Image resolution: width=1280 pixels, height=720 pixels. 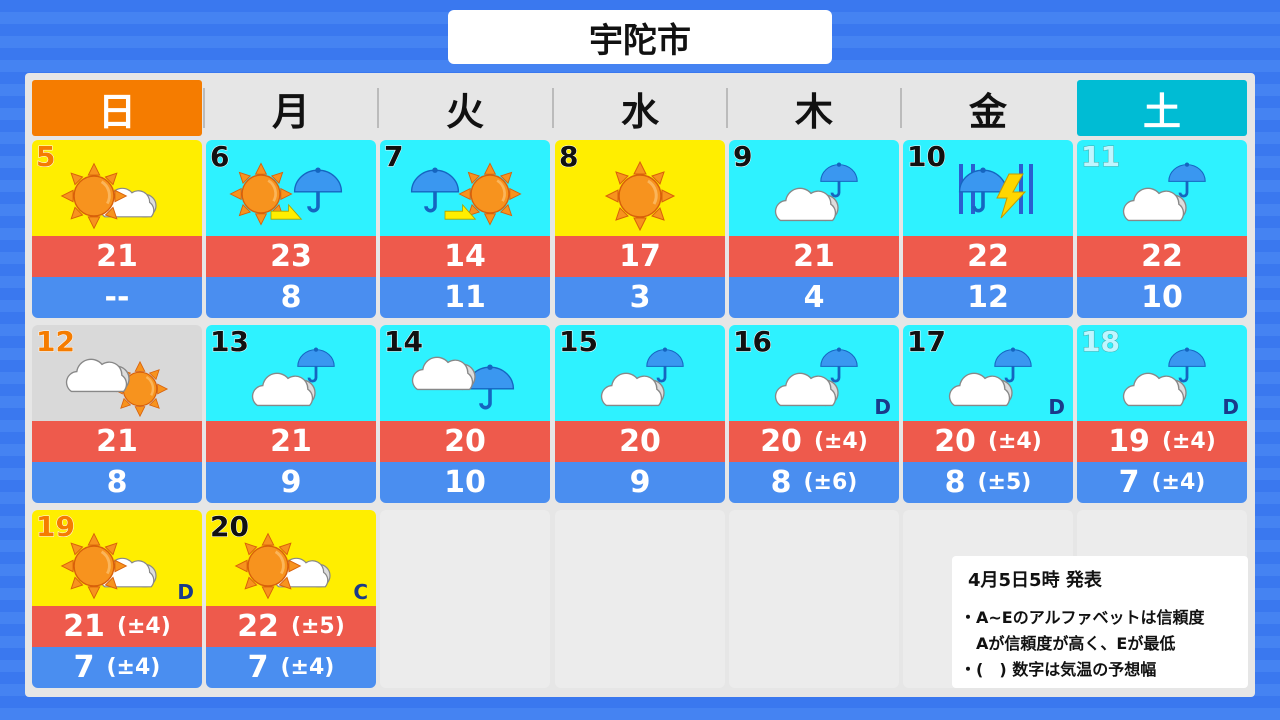 I want to click on low-temp: 8 (±5), so click(x=988, y=482).